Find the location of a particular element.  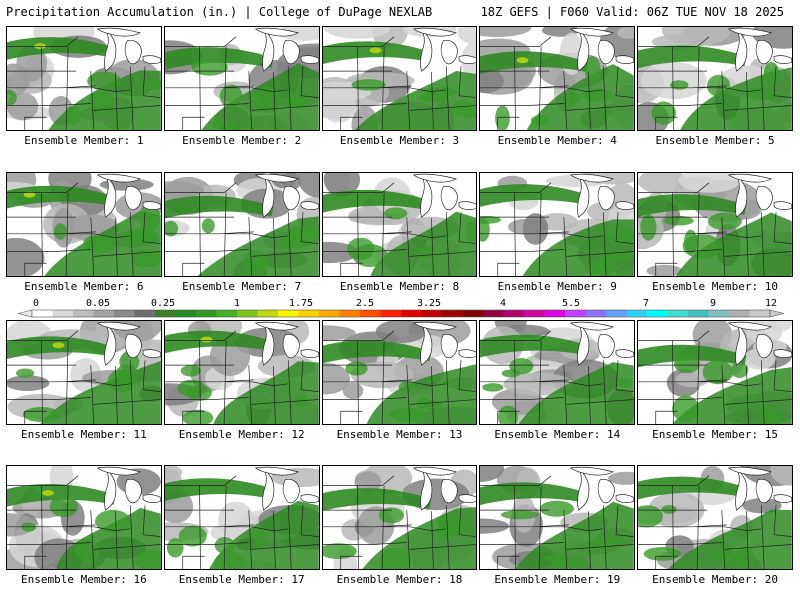

ensemble-member-panel: Ensemble Member: 4 is located at coordinates (557, 86).